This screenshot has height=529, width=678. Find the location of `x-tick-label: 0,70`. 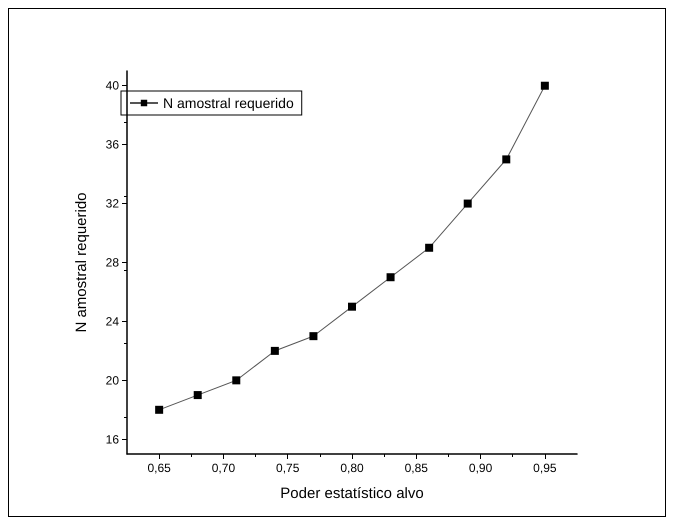

x-tick-label: 0,70 is located at coordinates (224, 468).